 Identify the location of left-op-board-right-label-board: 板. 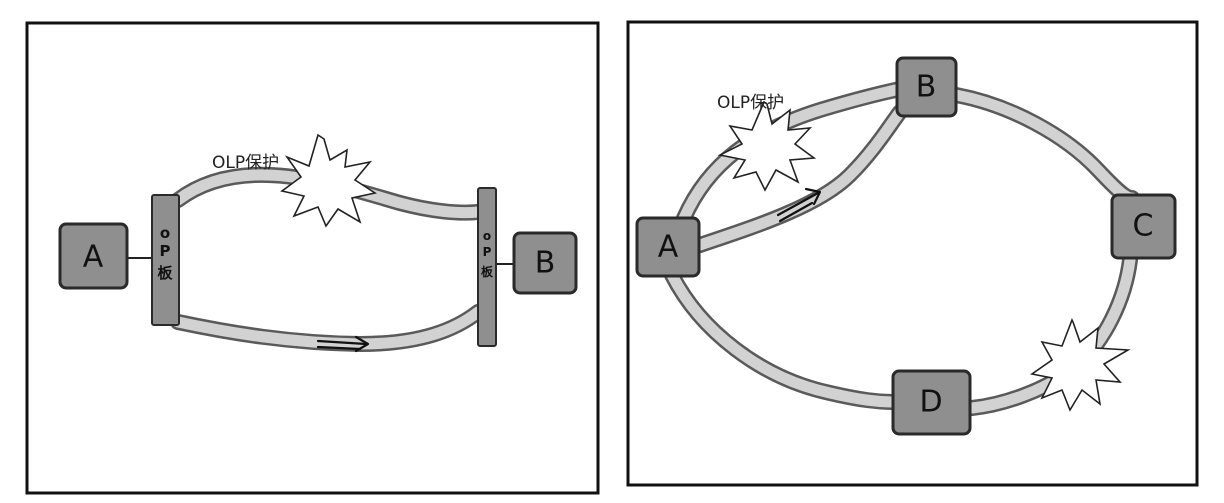
(487, 271).